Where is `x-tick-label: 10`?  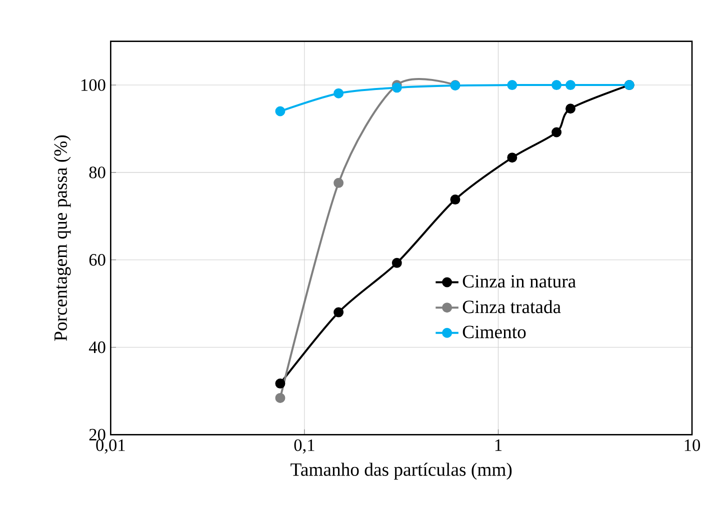
x-tick-label: 10 is located at coordinates (692, 445).